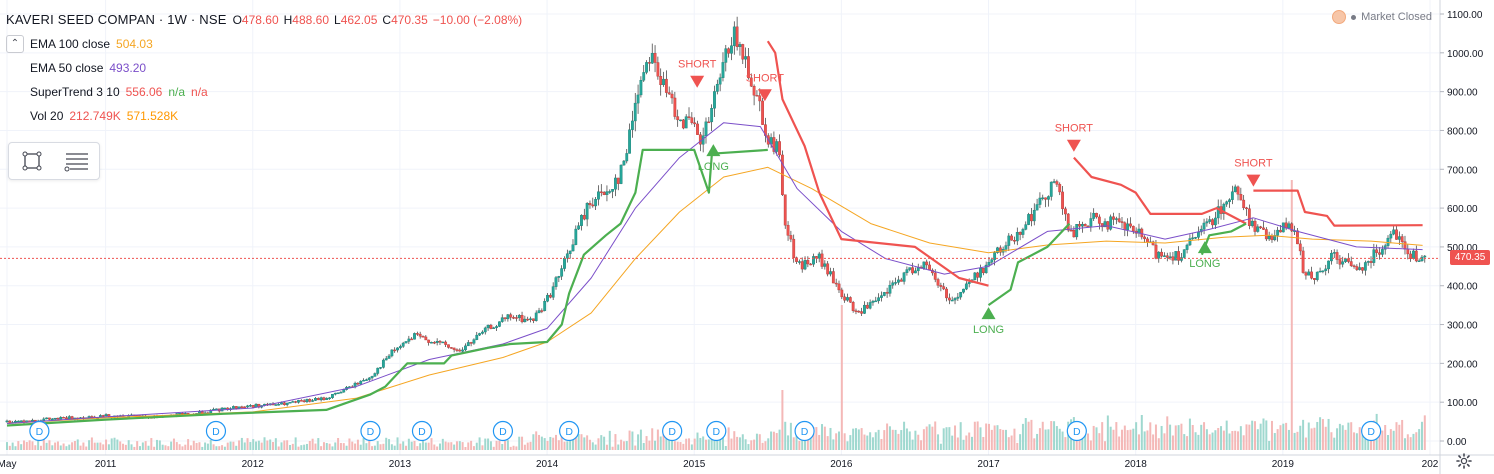 This screenshot has width=1494, height=474. I want to click on lines-tool-icon, so click(77, 161).